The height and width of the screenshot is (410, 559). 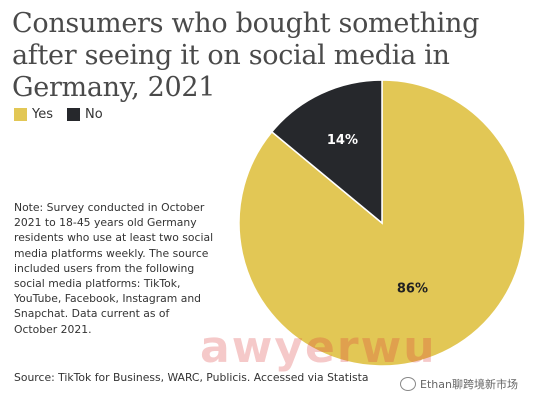 What do you see at coordinates (469, 384) in the screenshot?
I see `wechat-text: Ethan聊跨境新市场` at bounding box center [469, 384].